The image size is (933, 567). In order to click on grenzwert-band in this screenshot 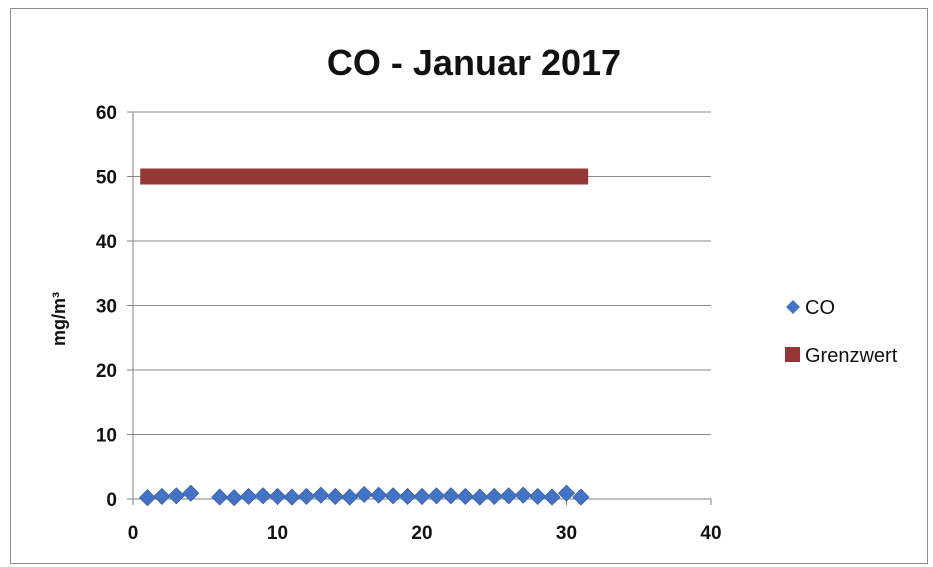, I will do `click(364, 176)`.